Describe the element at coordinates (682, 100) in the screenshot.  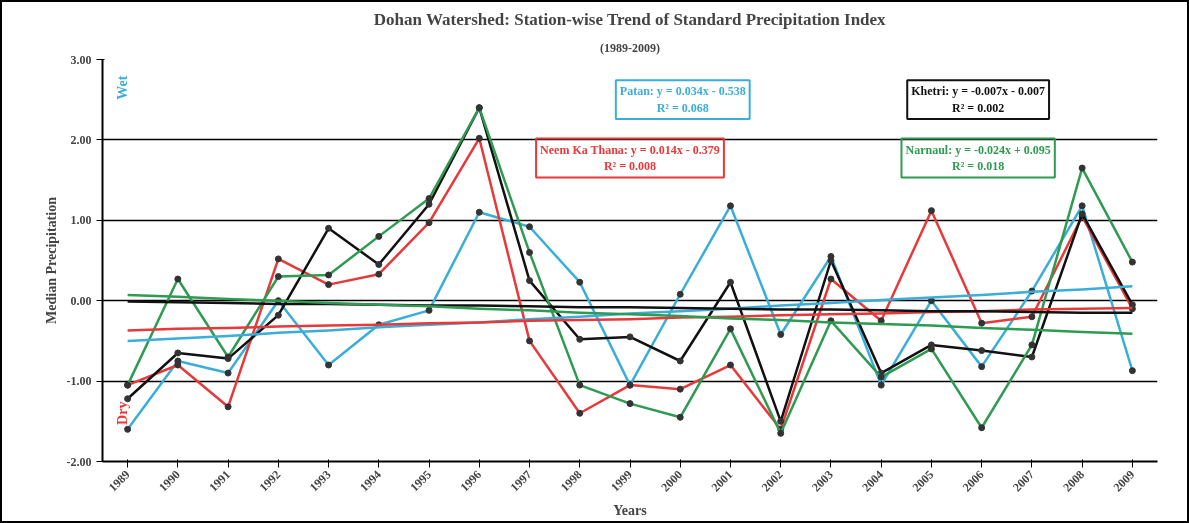
I see `text: Patan: y = 0.034x - 0.538 R² = 0.068` at that location.